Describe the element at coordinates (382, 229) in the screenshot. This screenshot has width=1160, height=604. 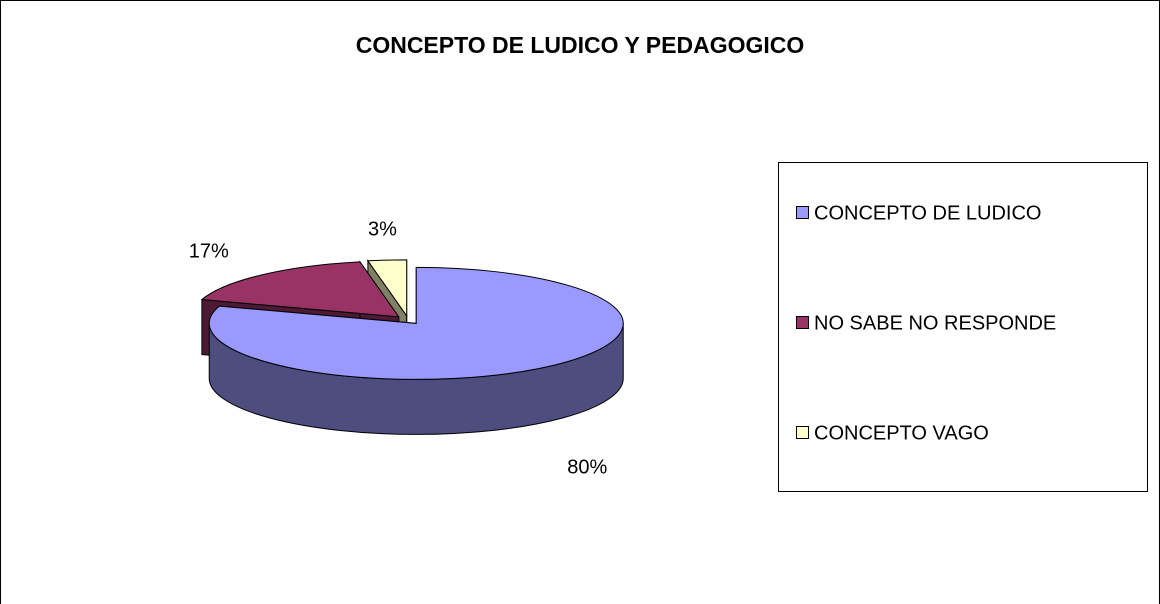
I see `data-label: 3%` at that location.